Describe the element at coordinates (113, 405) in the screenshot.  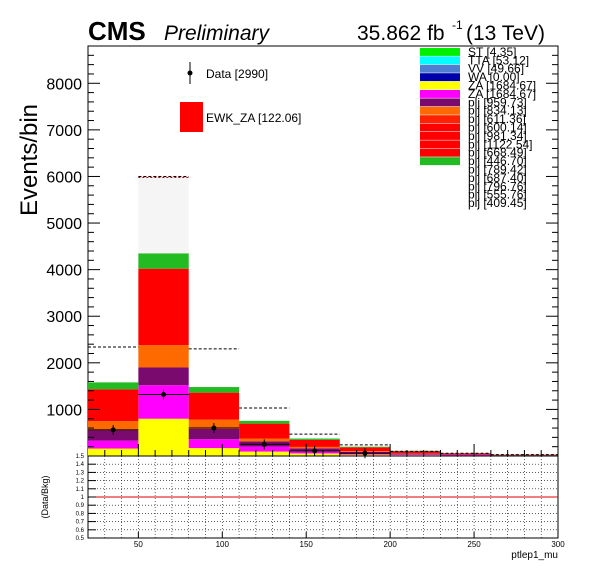
I see `stack-bar-s4-b0` at that location.